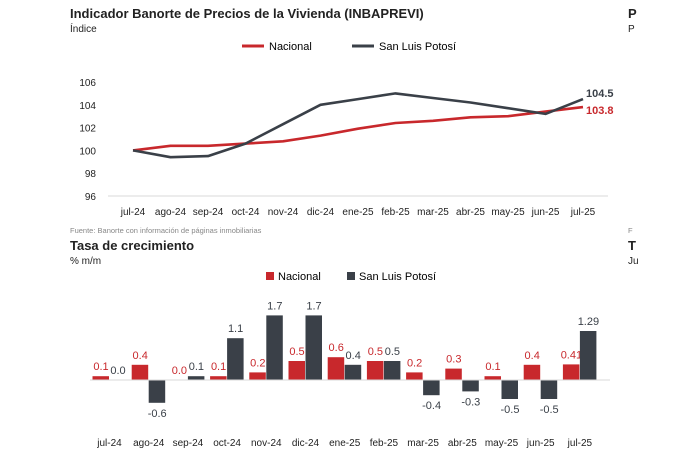 The image size is (696, 450). Describe the element at coordinates (540, 443) in the screenshot. I see `bar-x-tick-label: jun-25` at that location.